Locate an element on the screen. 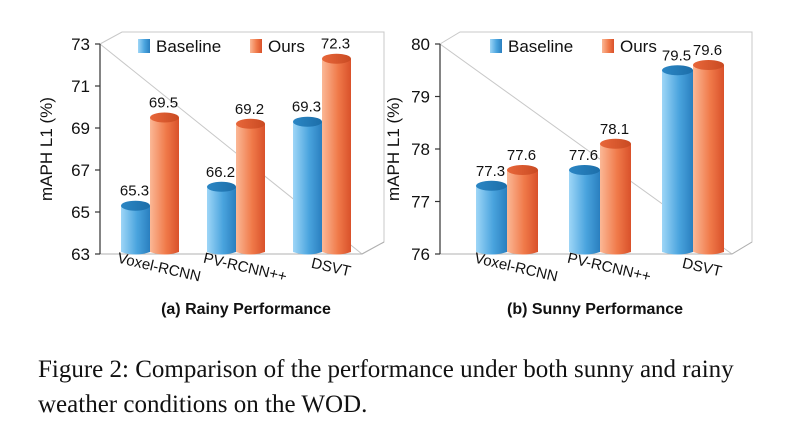 The height and width of the screenshot is (444, 789). y-tick-label: 79 is located at coordinates (420, 97).